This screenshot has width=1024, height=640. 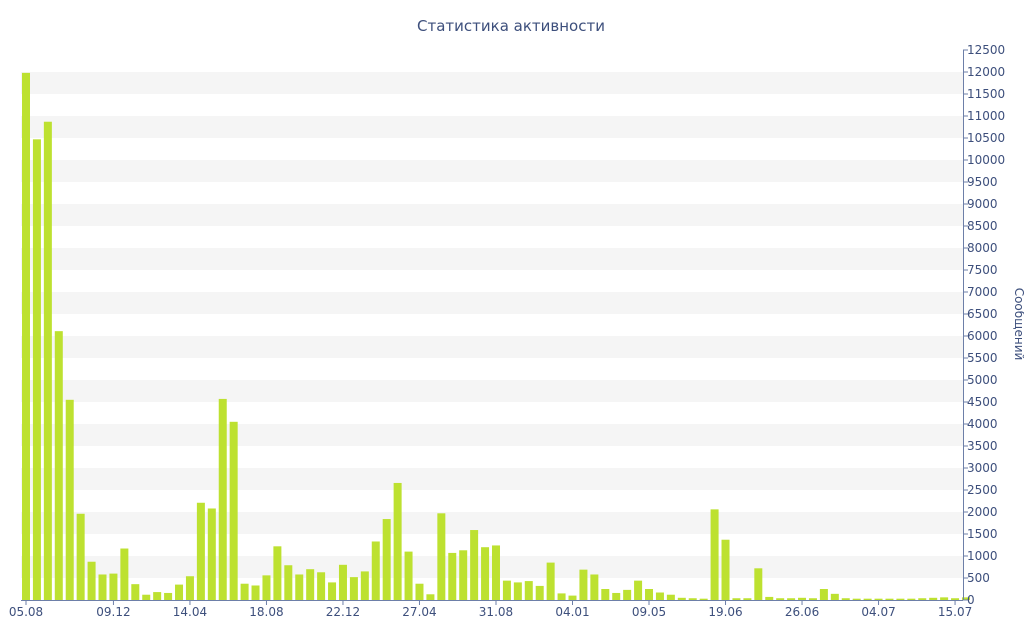 I want to click on x-tick-label: 26.06, so click(x=802, y=612).